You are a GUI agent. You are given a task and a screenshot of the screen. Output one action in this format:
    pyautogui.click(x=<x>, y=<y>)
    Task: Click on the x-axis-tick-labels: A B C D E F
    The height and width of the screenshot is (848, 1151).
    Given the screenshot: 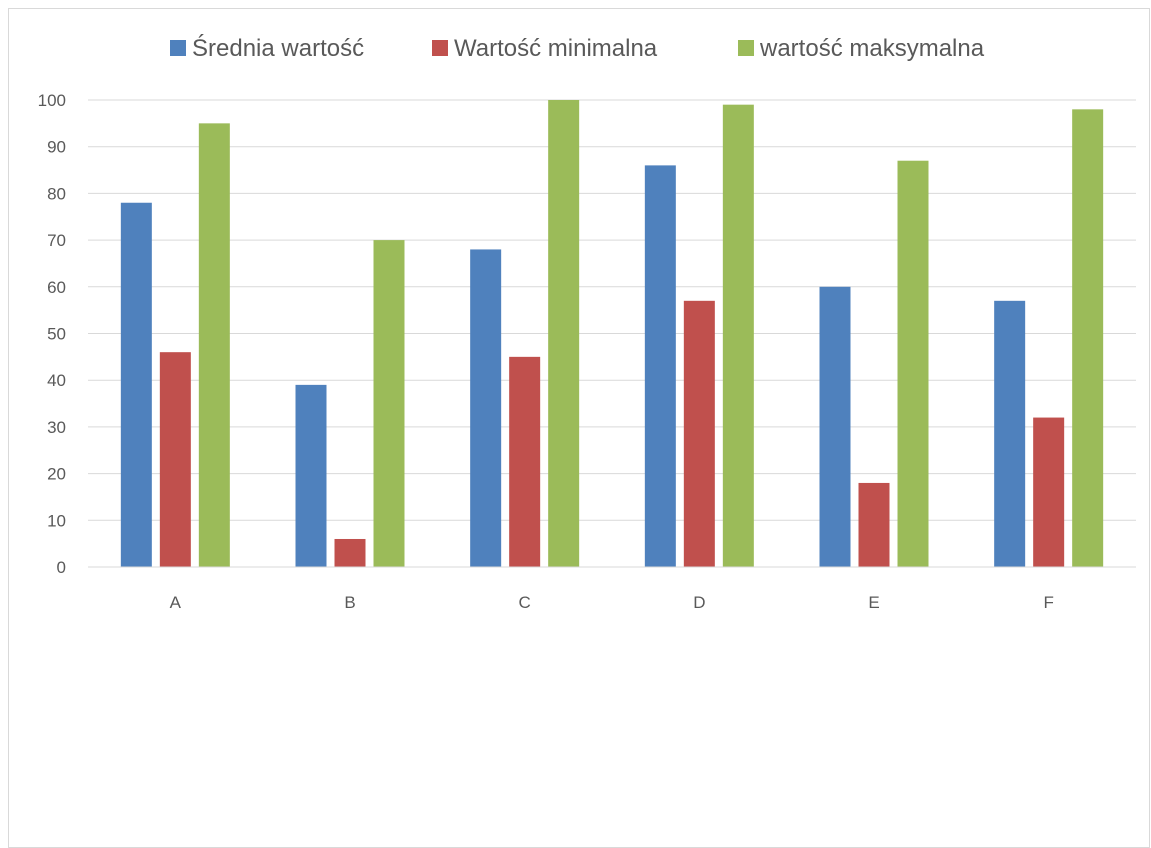 What is the action you would take?
    pyautogui.click(x=612, y=602)
    